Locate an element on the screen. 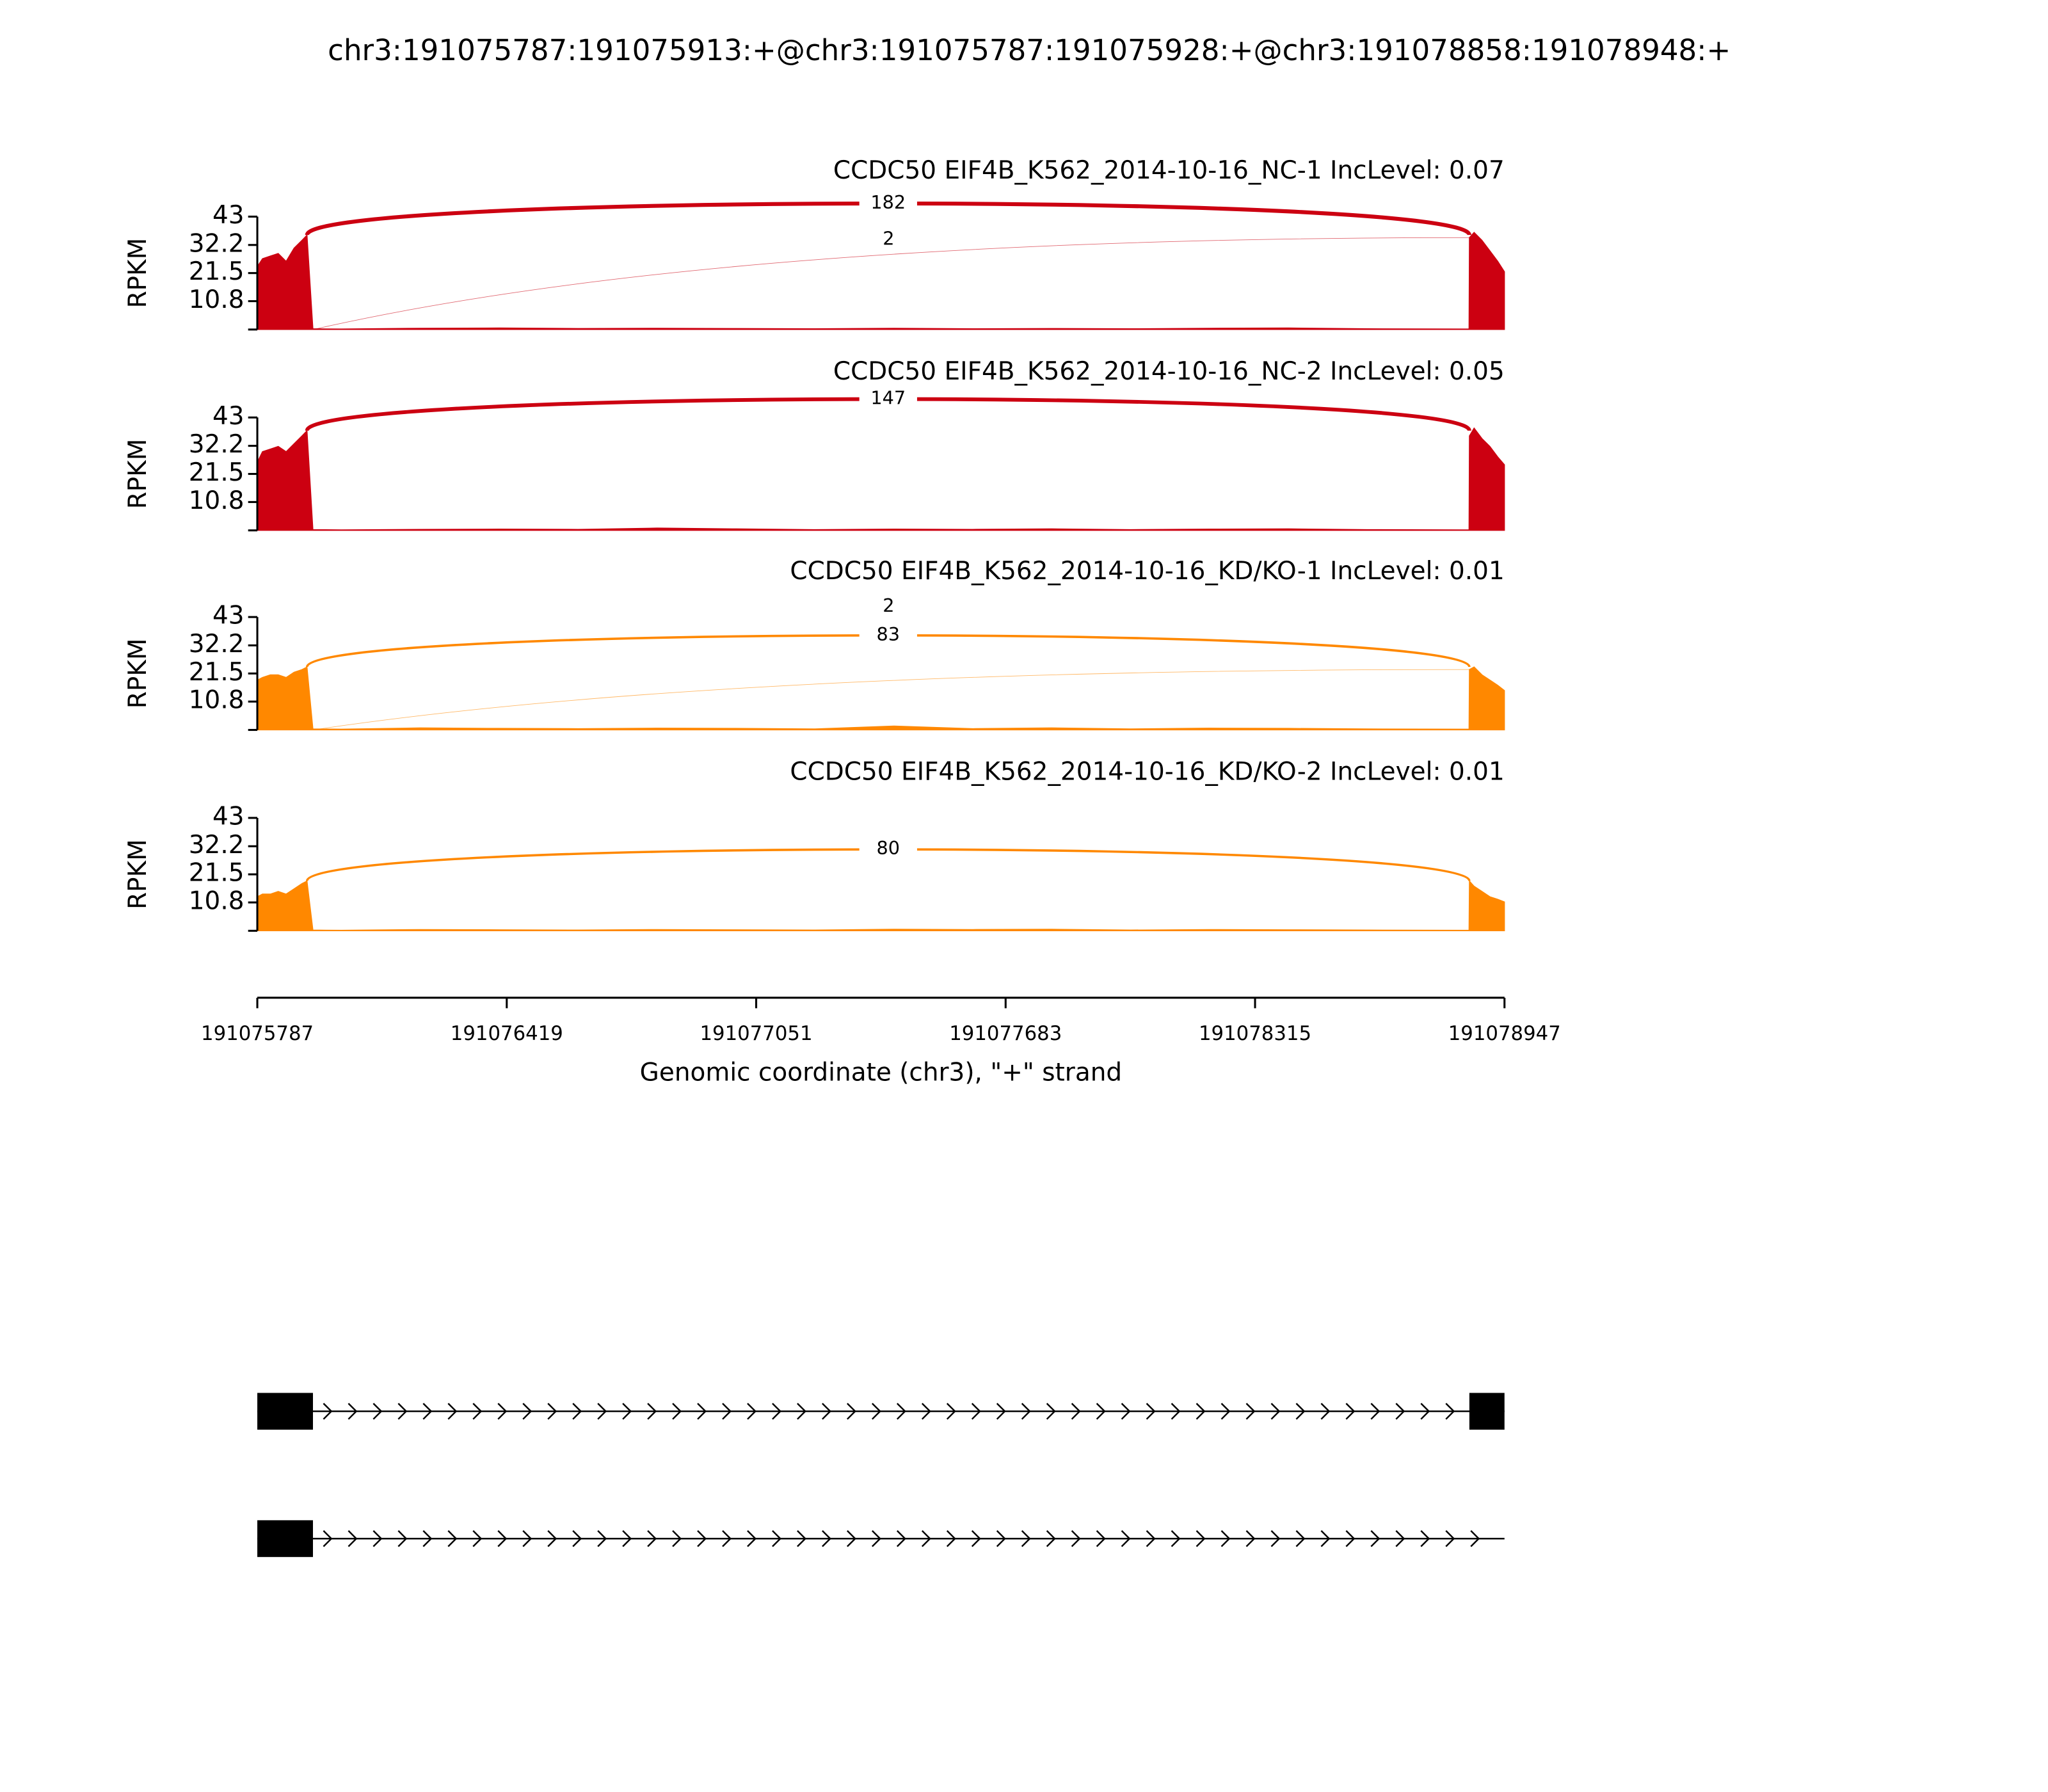 This screenshot has height=1792, width=2048. x-tick-label: 191078315 is located at coordinates (1255, 1033).